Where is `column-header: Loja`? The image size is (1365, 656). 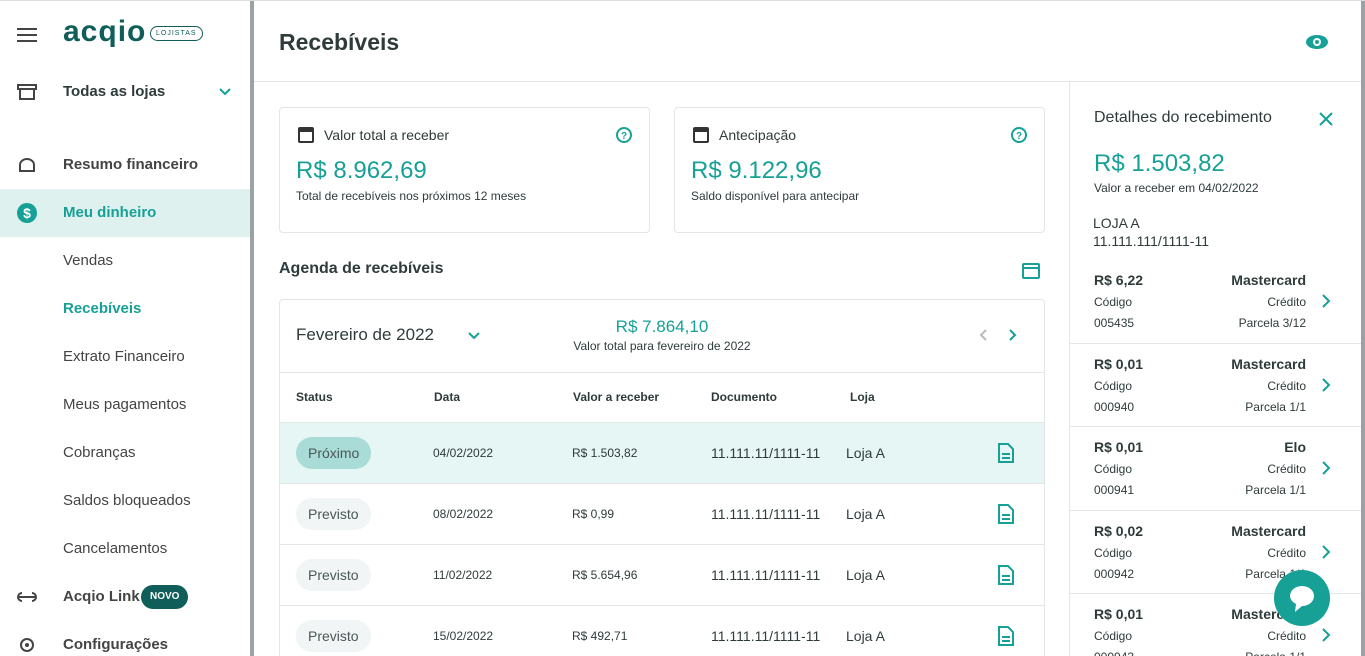 column-header: Loja is located at coordinates (862, 397).